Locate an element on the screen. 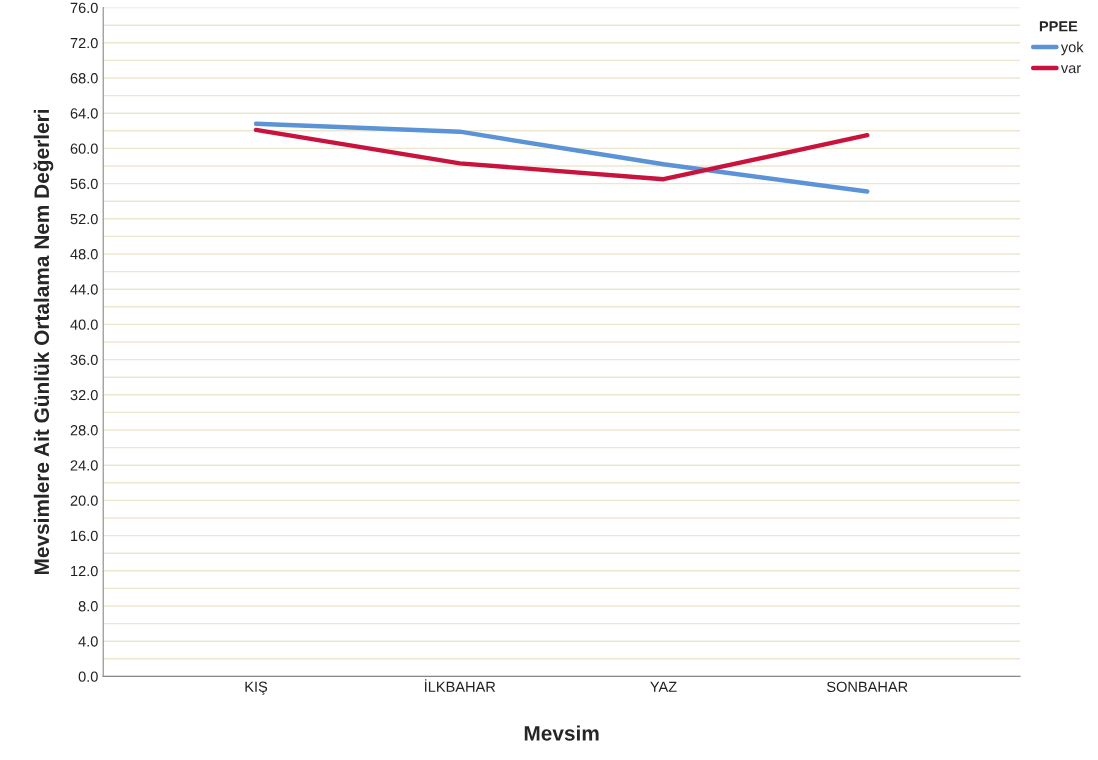 Image resolution: width=1098 pixels, height=760 pixels. y-tick-label: 40.0 is located at coordinates (84, 324).